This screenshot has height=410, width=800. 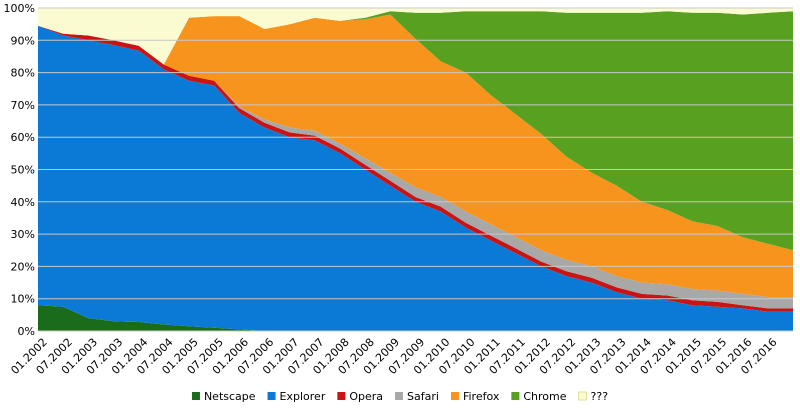 What do you see at coordinates (423, 396) in the screenshot?
I see `legend-label-safari: Safari` at bounding box center [423, 396].